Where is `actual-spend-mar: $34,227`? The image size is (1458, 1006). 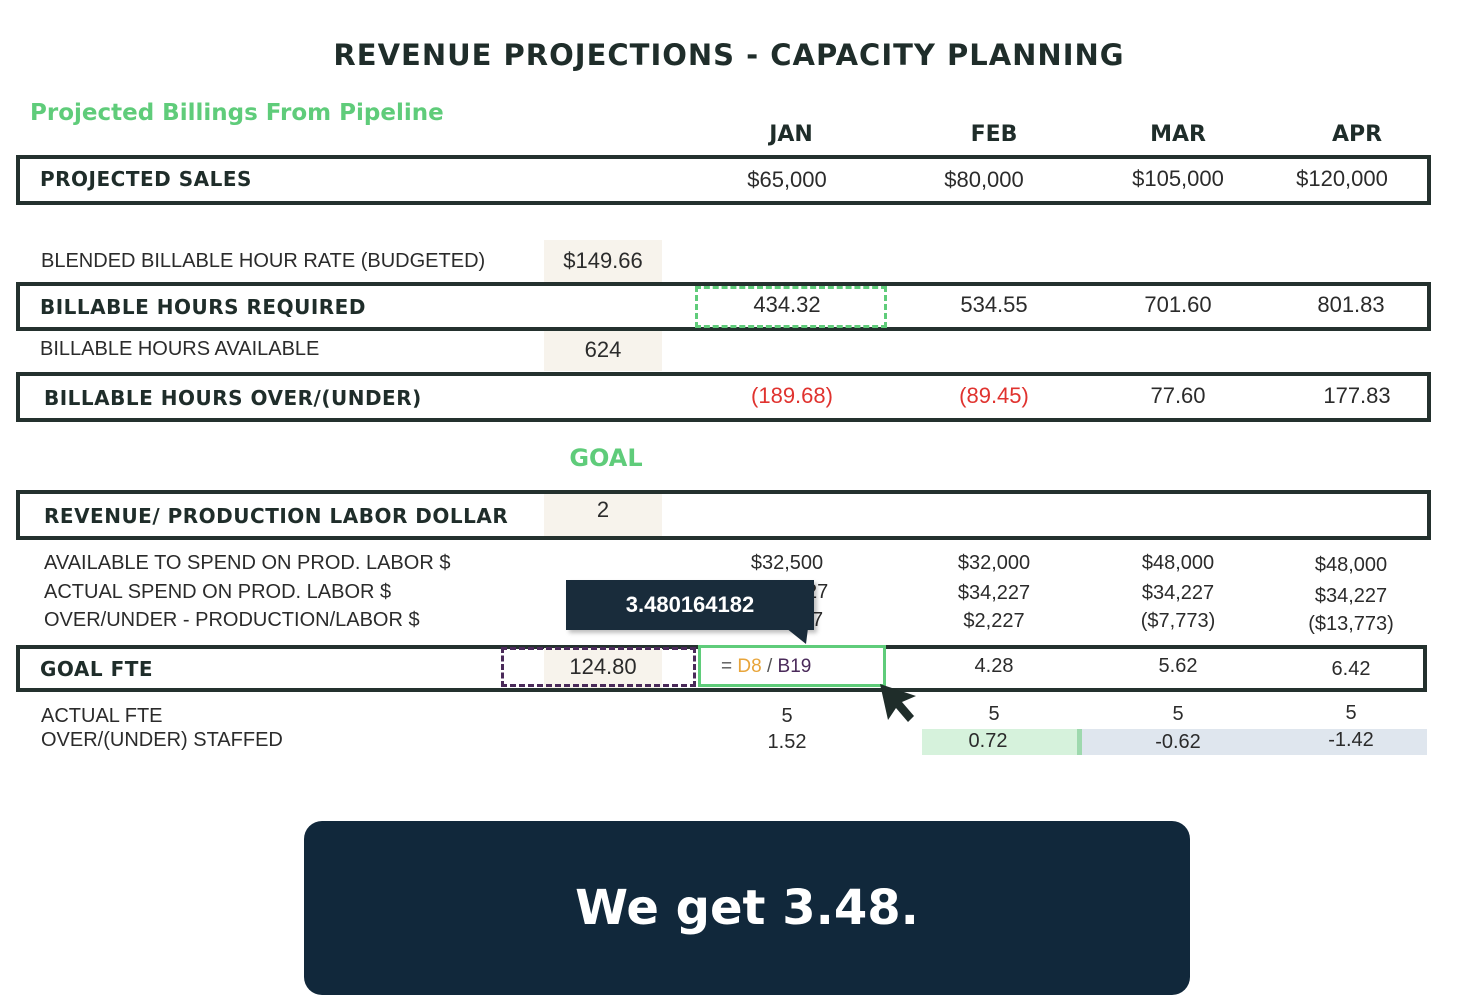
actual-spend-mar: $34,227 is located at coordinates (1178, 593).